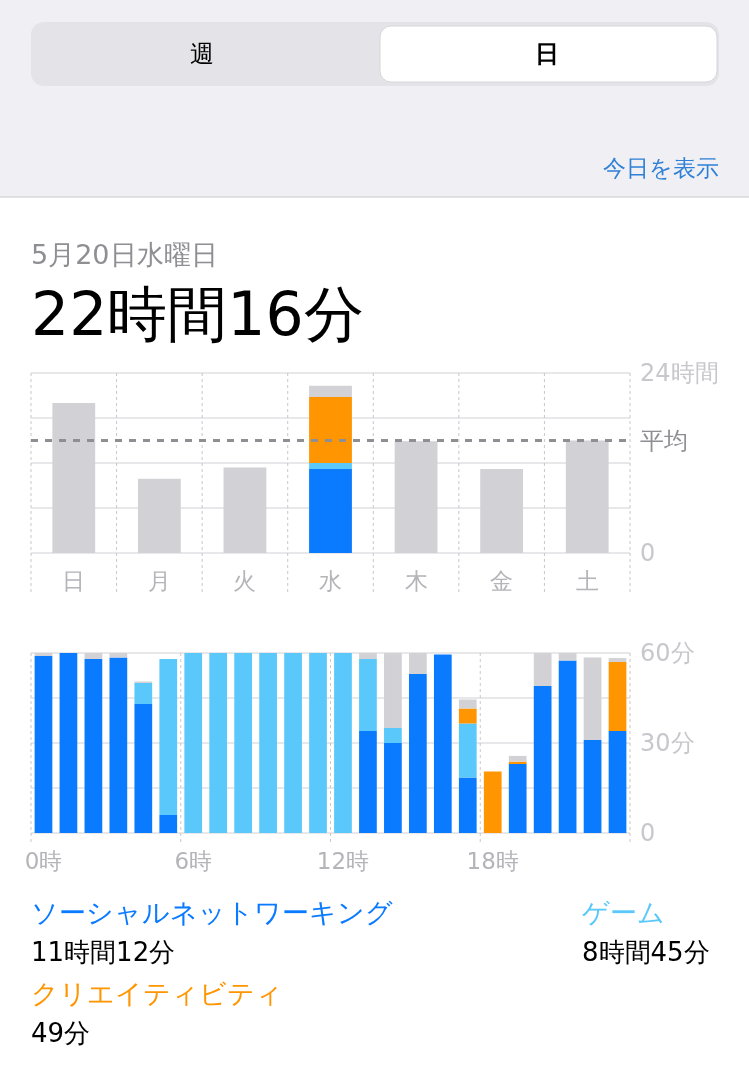 This screenshot has width=749, height=1066. I want to click on text: 11時間12分, so click(103, 952).